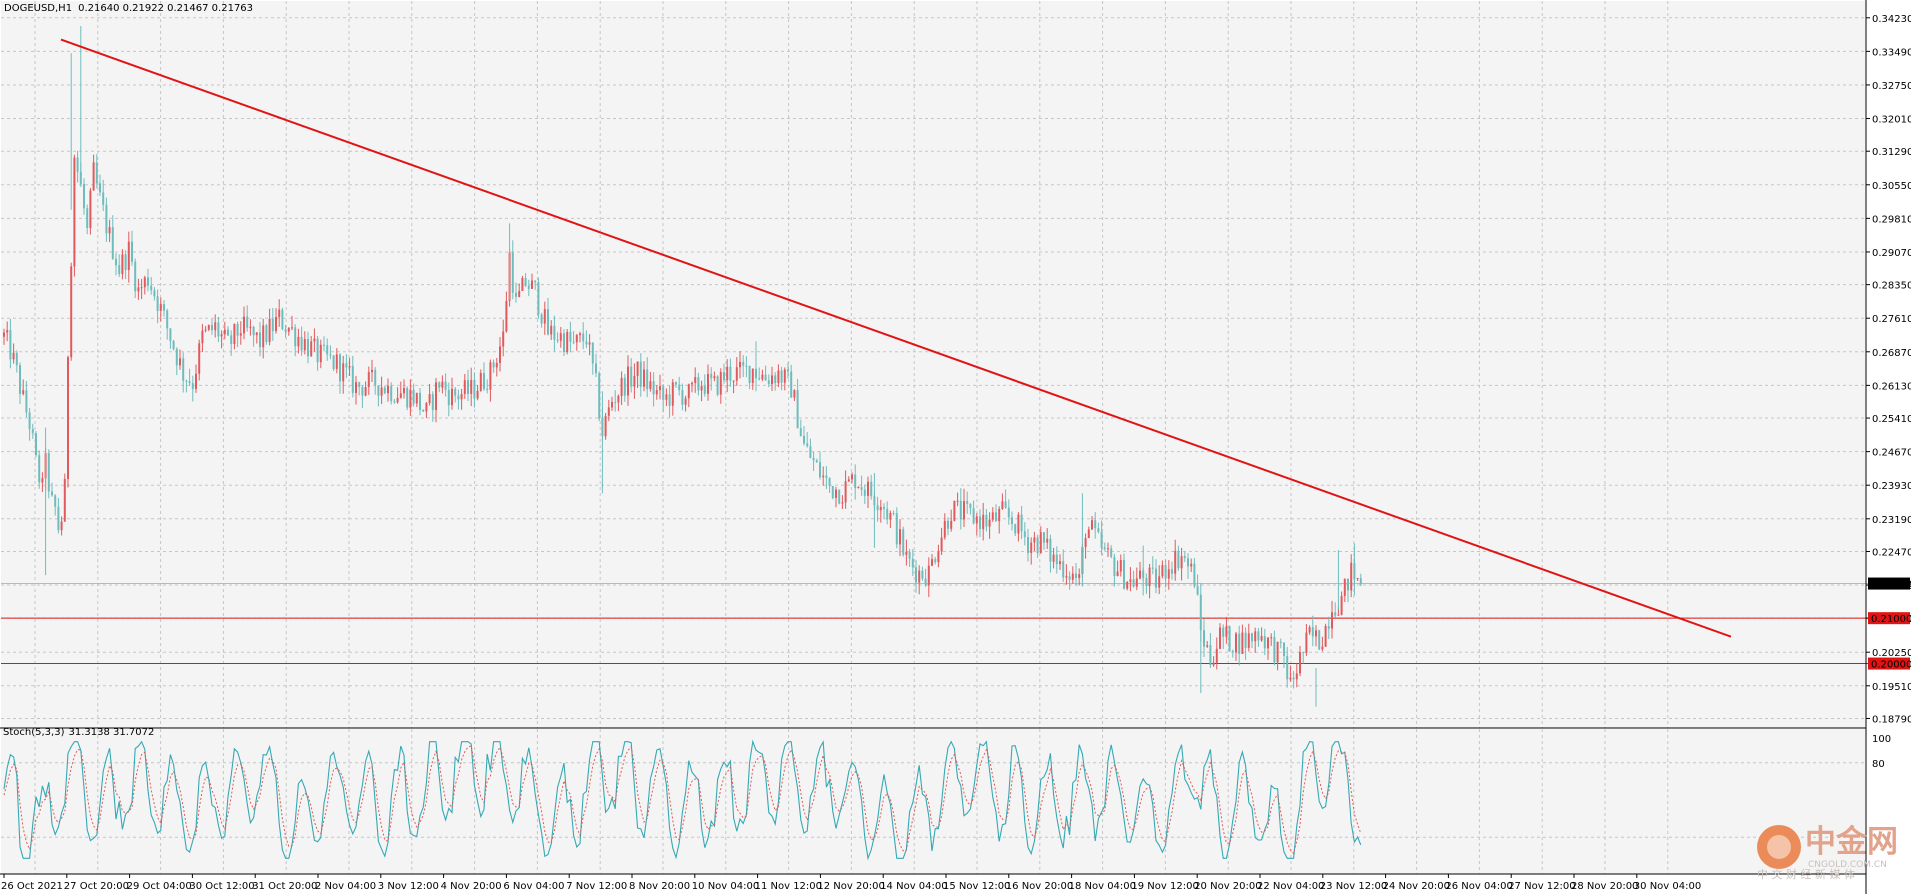  I want to click on x-tick-label: 22 Nov 04:00, so click(1290, 886).